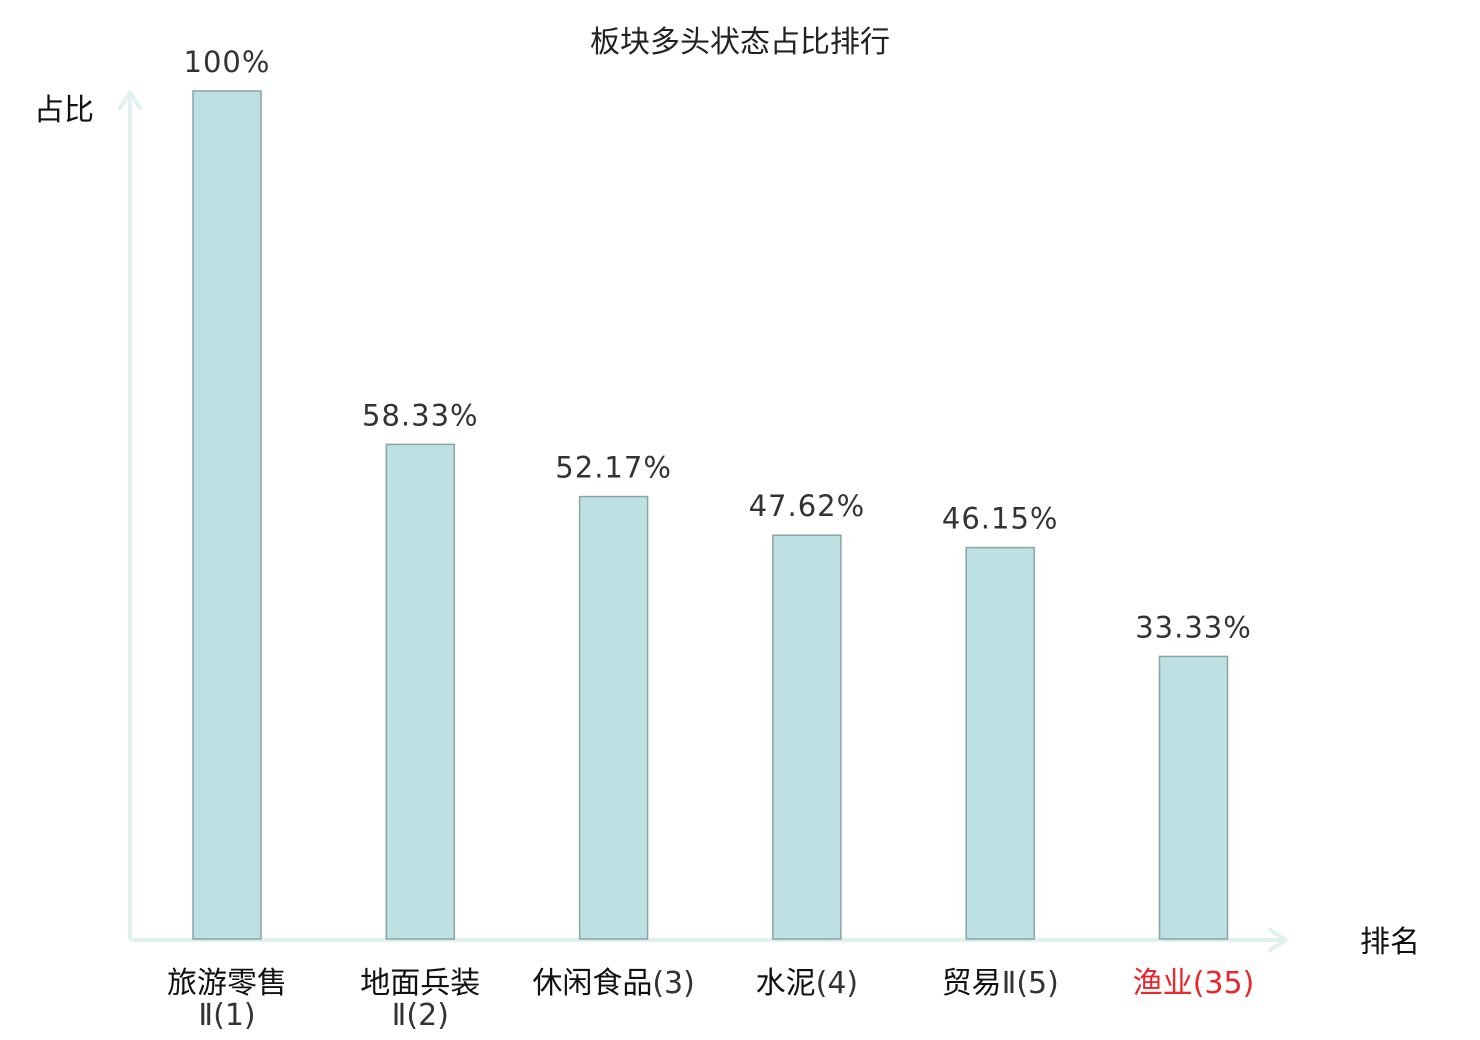 This screenshot has width=1480, height=1040. What do you see at coordinates (64, 110) in the screenshot?
I see `y-axis-label: 占比` at bounding box center [64, 110].